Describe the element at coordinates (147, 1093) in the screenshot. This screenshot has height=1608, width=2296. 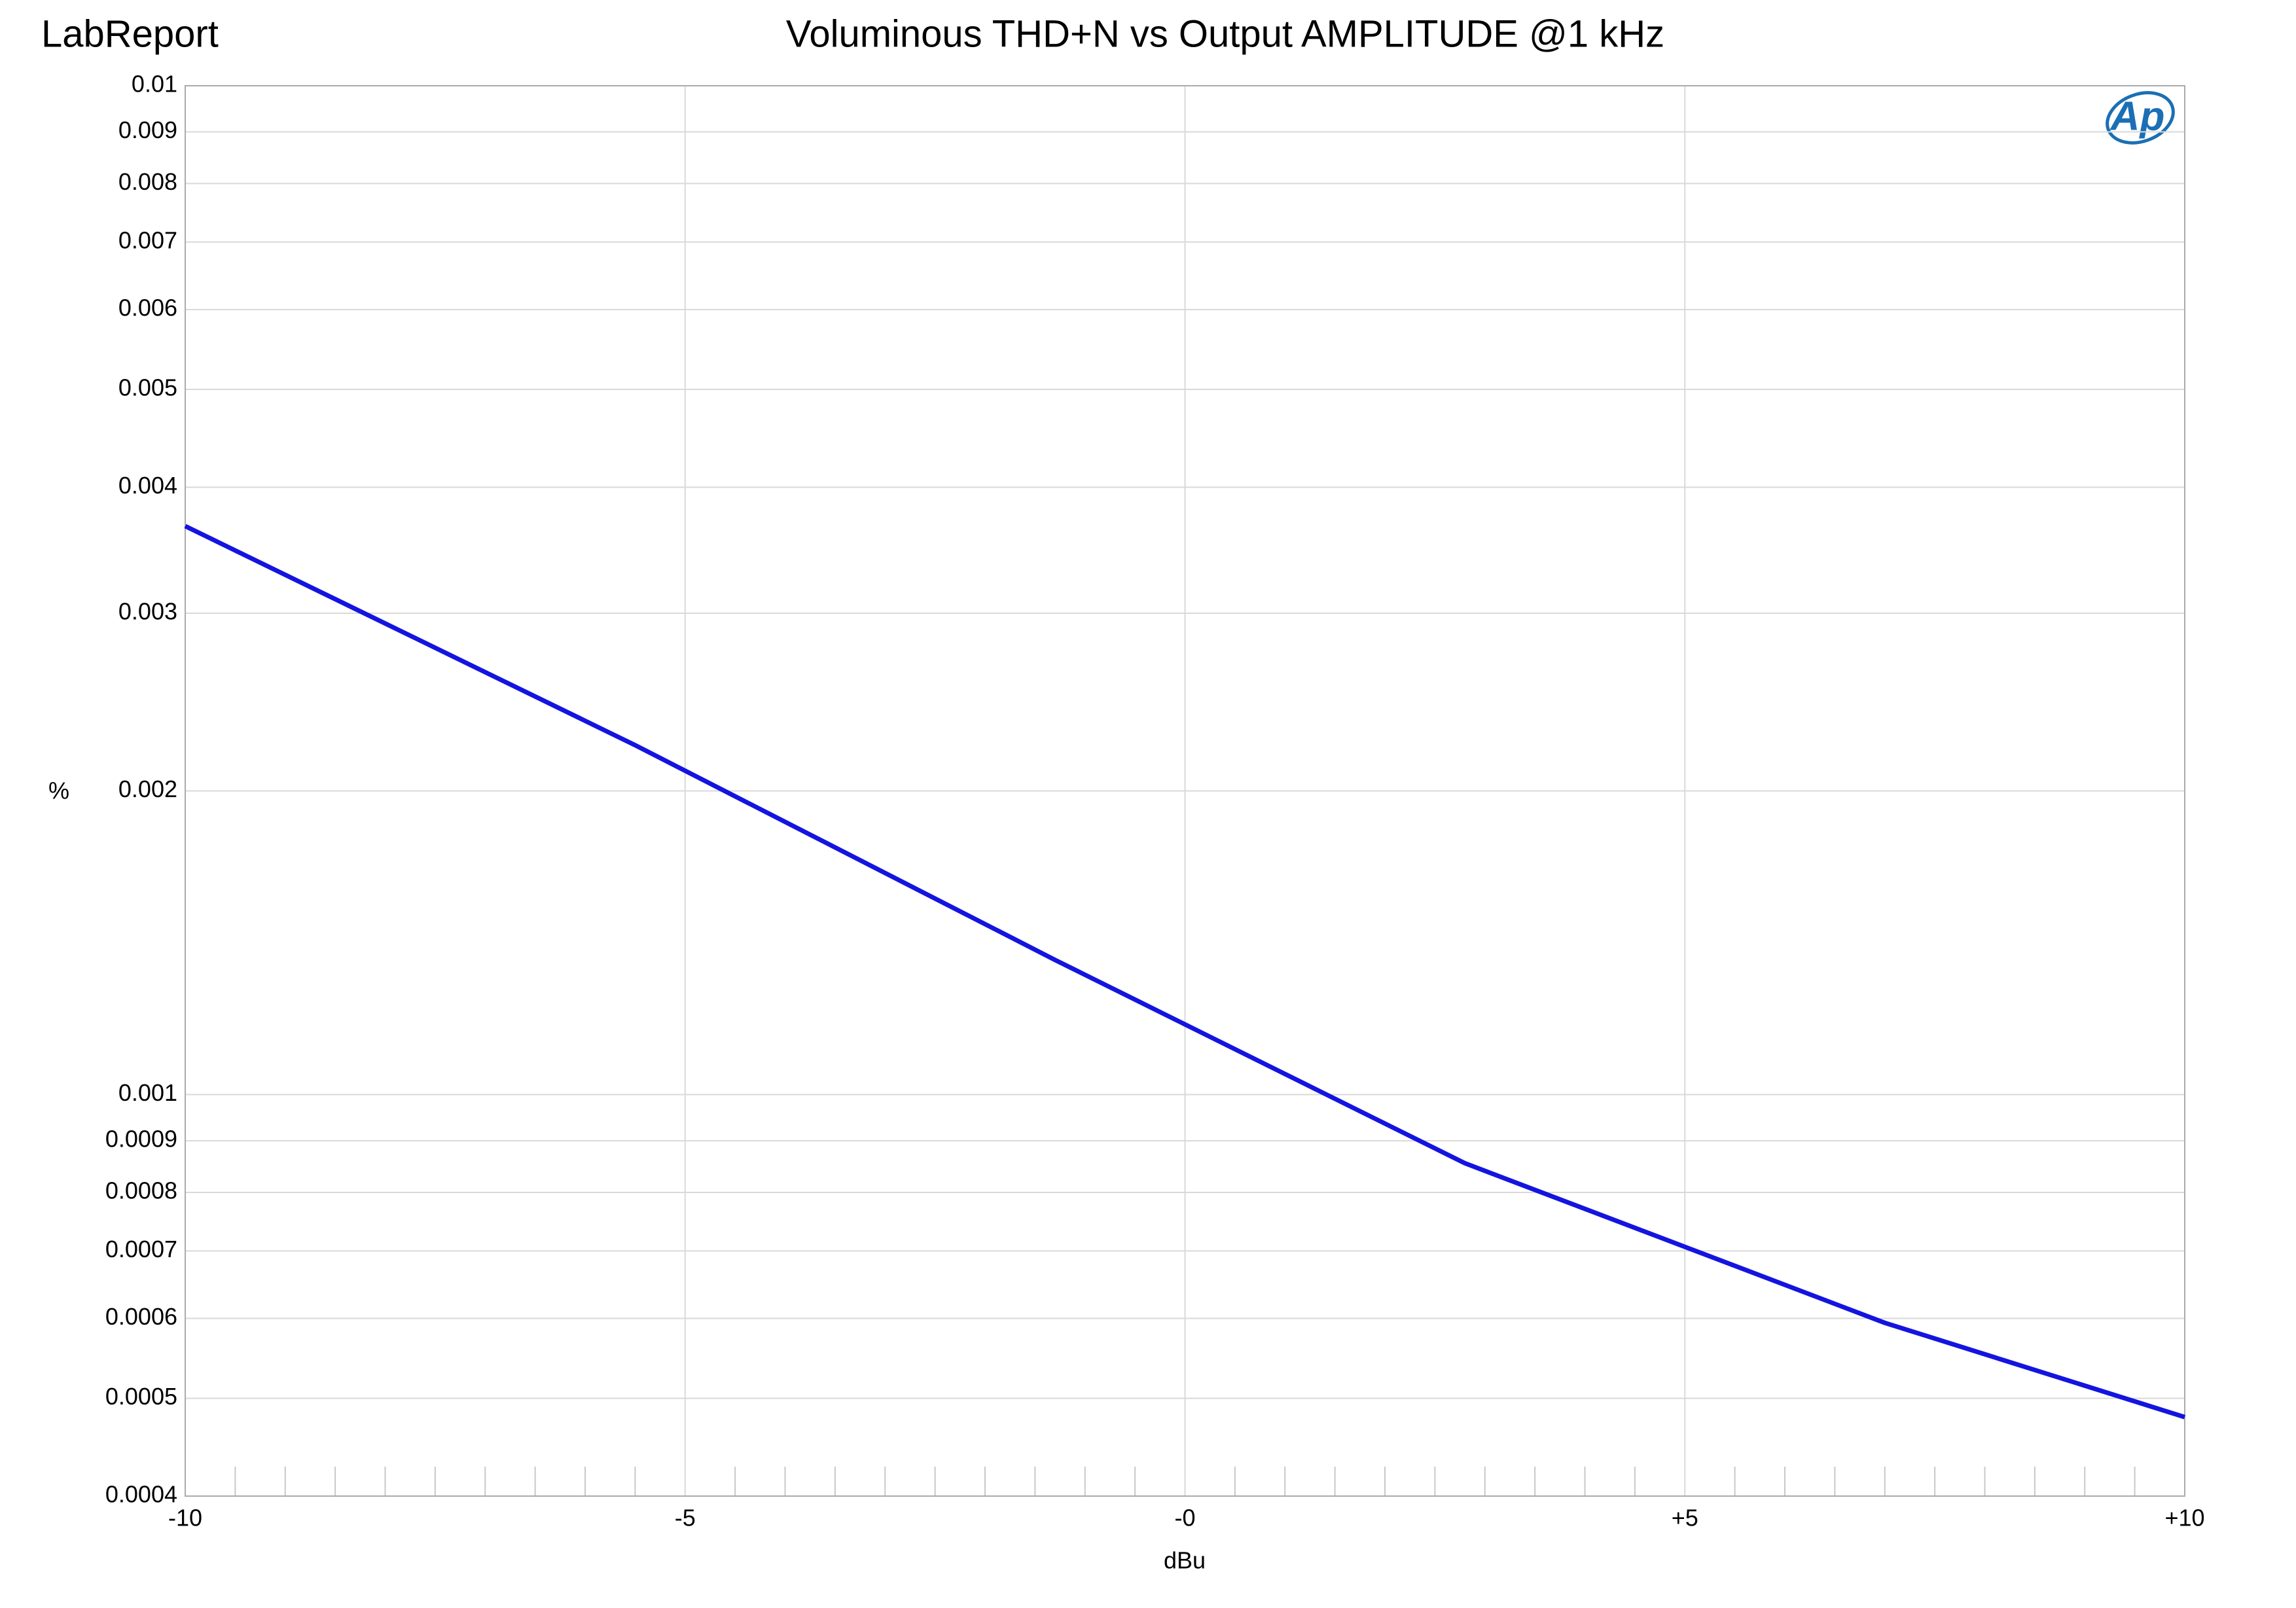
I see `y-tick-label: 0.001` at that location.